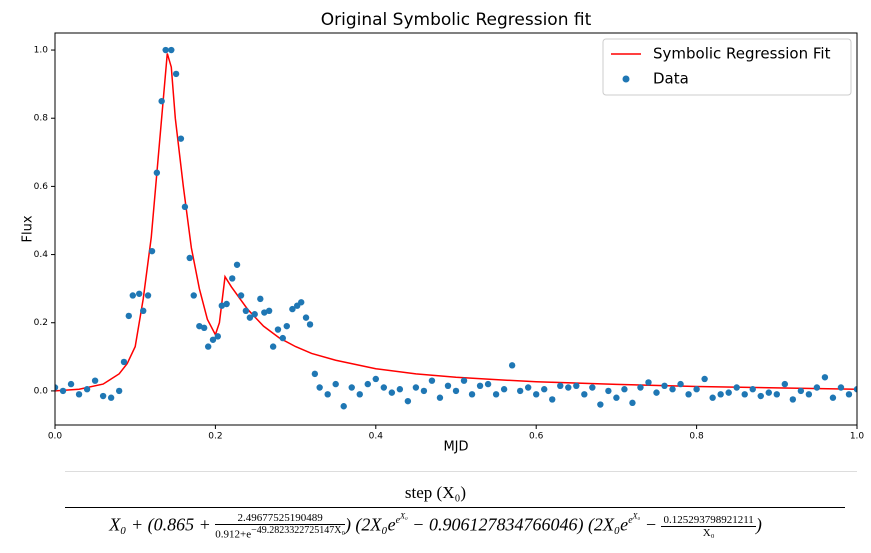 This screenshot has height=553, width=871. What do you see at coordinates (41, 255) in the screenshot?
I see `y-tick-label: 0.4` at bounding box center [41, 255].